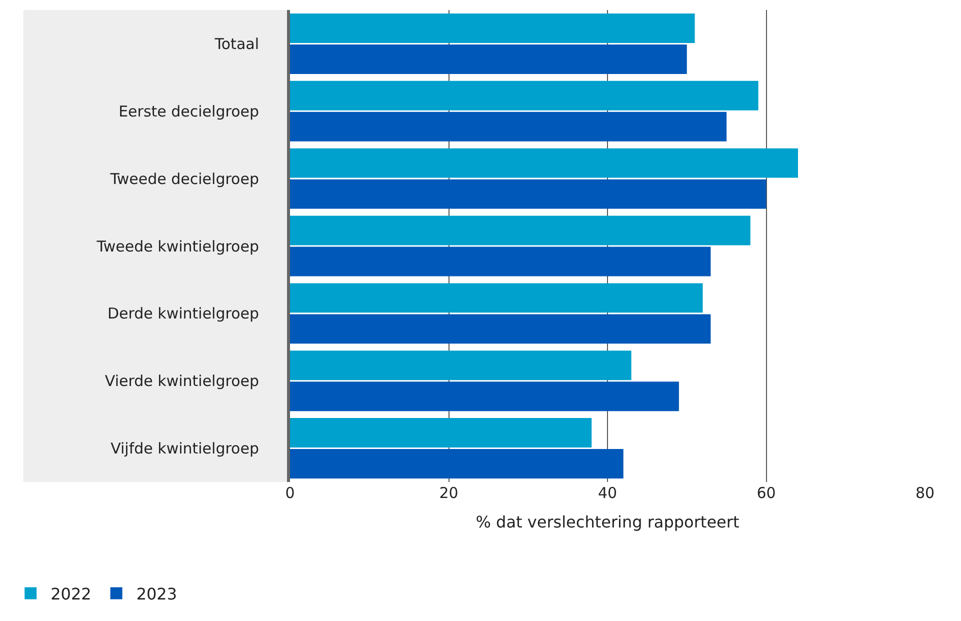 The width and height of the screenshot is (961, 621). Describe the element at coordinates (184, 179) in the screenshot. I see `y-tick-label: Tweede decielgroep` at that location.